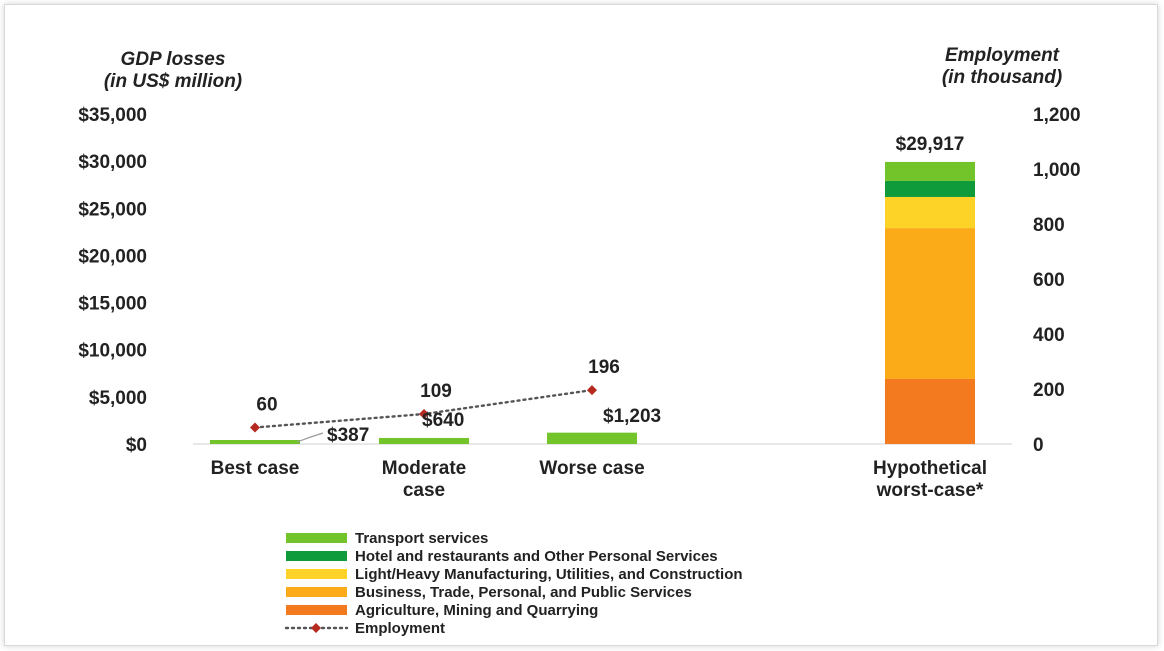  What do you see at coordinates (424, 468) in the screenshot?
I see `category-label-line1: Moderate` at bounding box center [424, 468].